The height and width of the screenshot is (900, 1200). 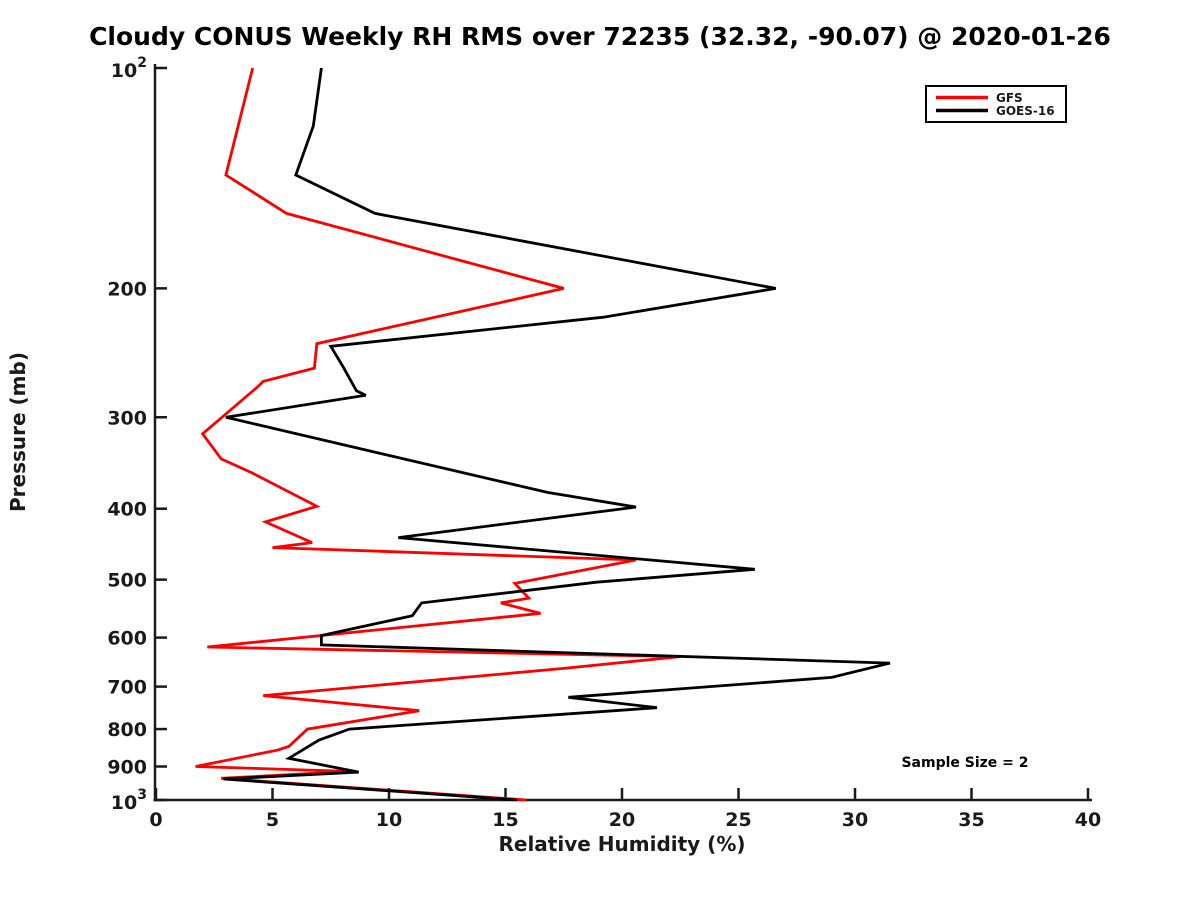 I want to click on legend-label-goes-16: GOES-16, so click(x=1025, y=111).